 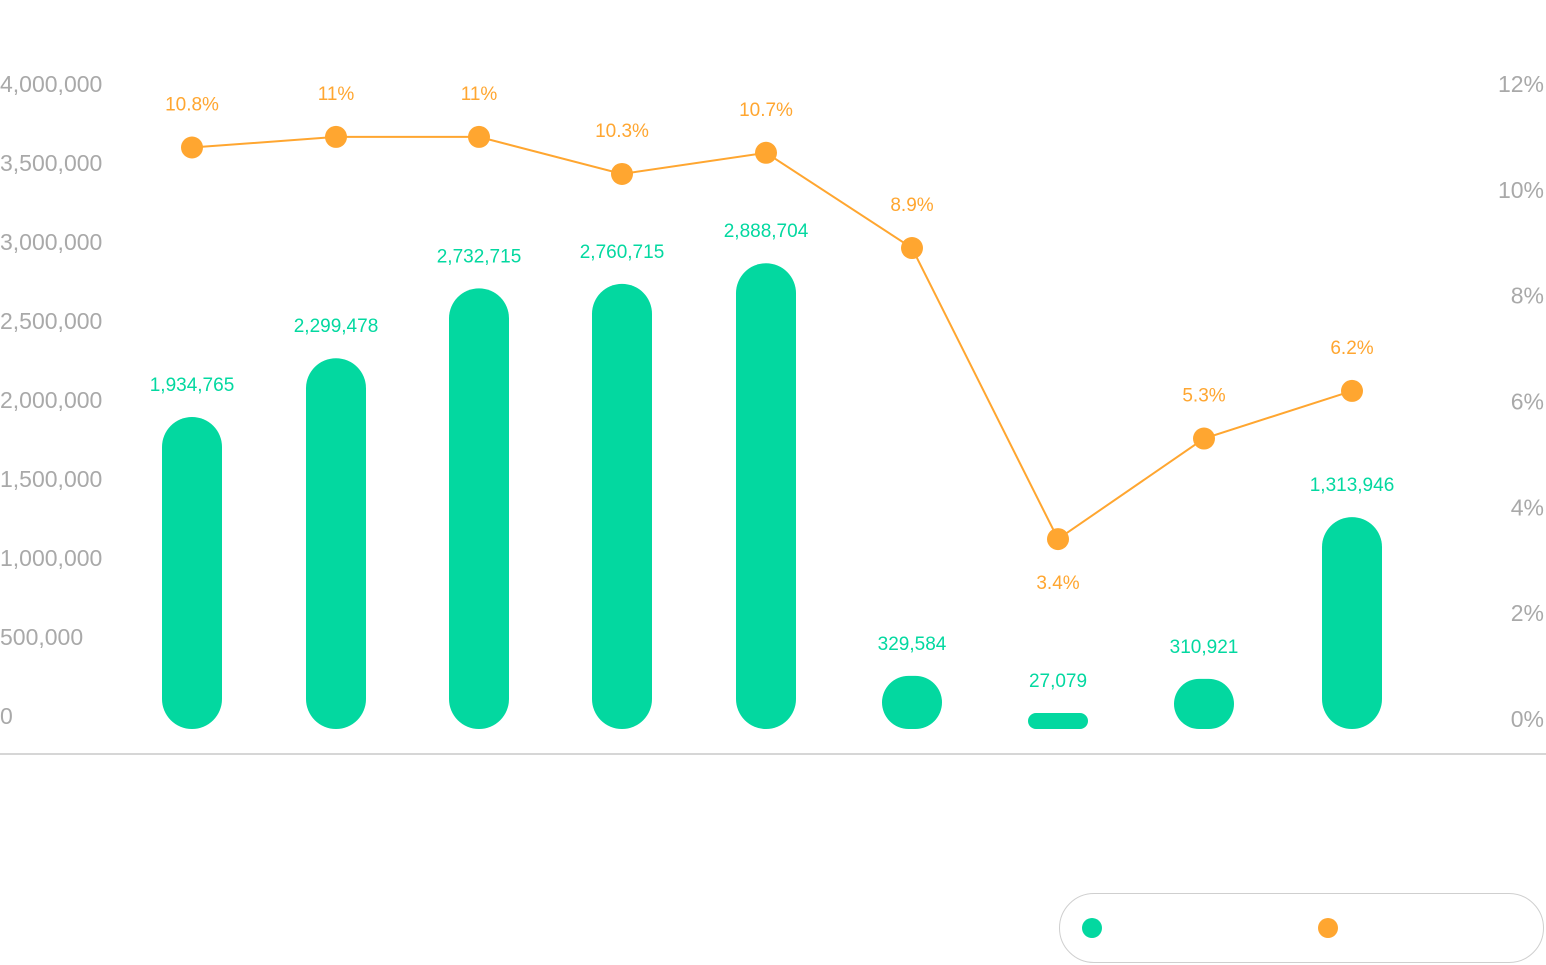 I want to click on left-tick-label: 2,500,000, so click(x=51, y=321).